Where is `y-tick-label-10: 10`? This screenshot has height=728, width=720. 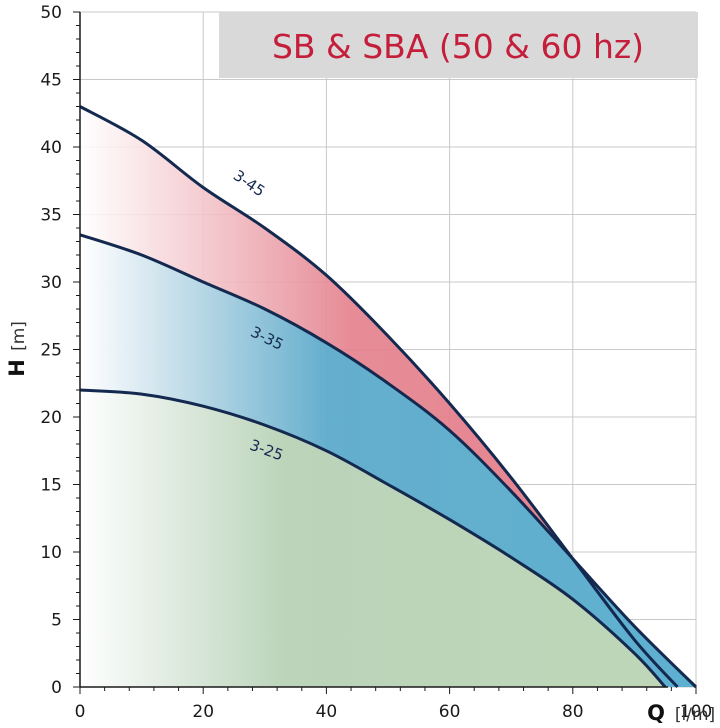 y-tick-label-10: 10 is located at coordinates (51, 553).